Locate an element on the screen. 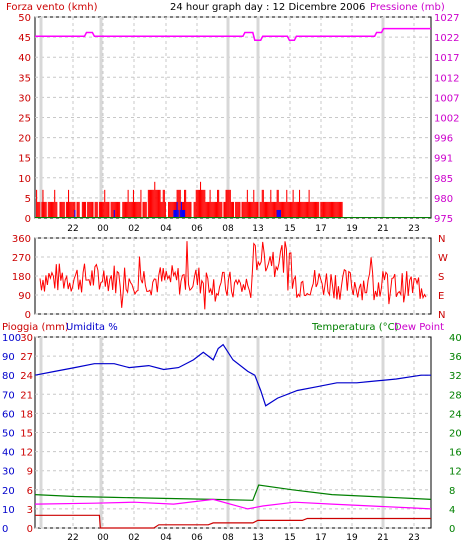  compass-label: N is located at coordinates (441, 239).